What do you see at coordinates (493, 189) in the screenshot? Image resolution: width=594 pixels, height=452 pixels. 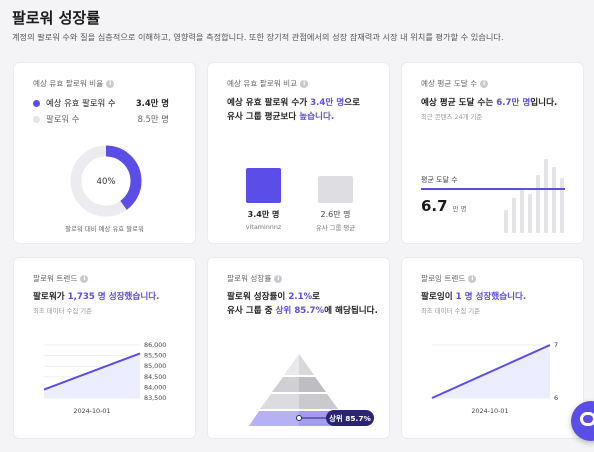 I see `avg-line` at bounding box center [493, 189].